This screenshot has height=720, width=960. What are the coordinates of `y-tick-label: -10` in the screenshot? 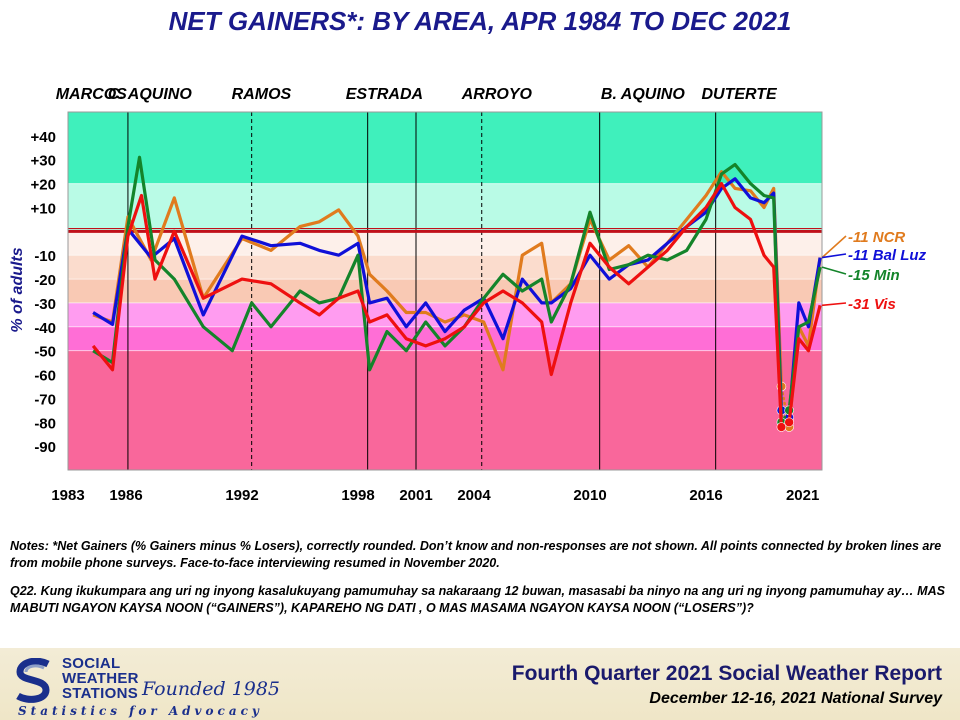 It's located at (45, 256).